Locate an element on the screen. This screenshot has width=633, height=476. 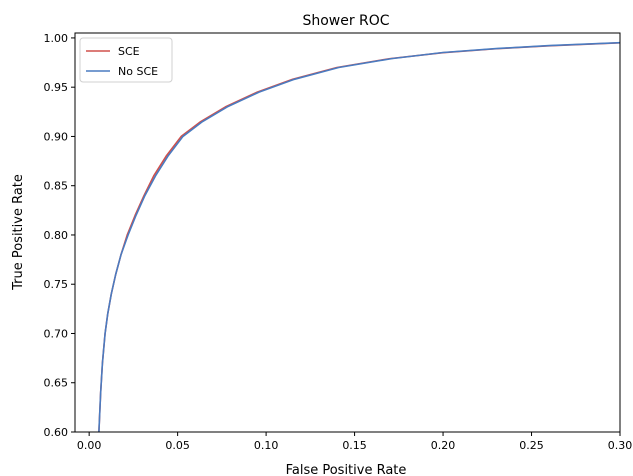
y-tick-label: 0.85 is located at coordinates (56, 186).